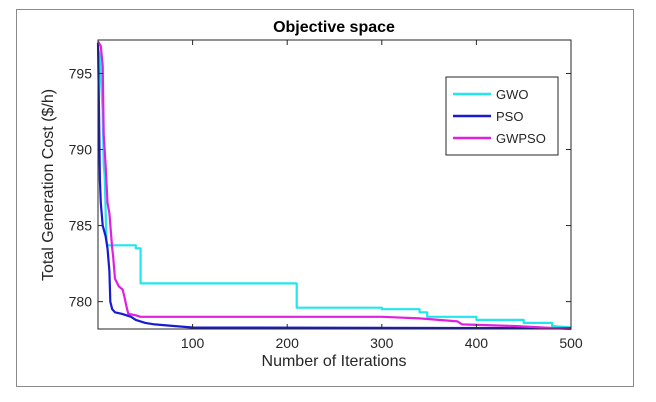 This screenshot has width=656, height=402. Describe the element at coordinates (81, 73) in the screenshot. I see `y-tick-label: 795` at that location.